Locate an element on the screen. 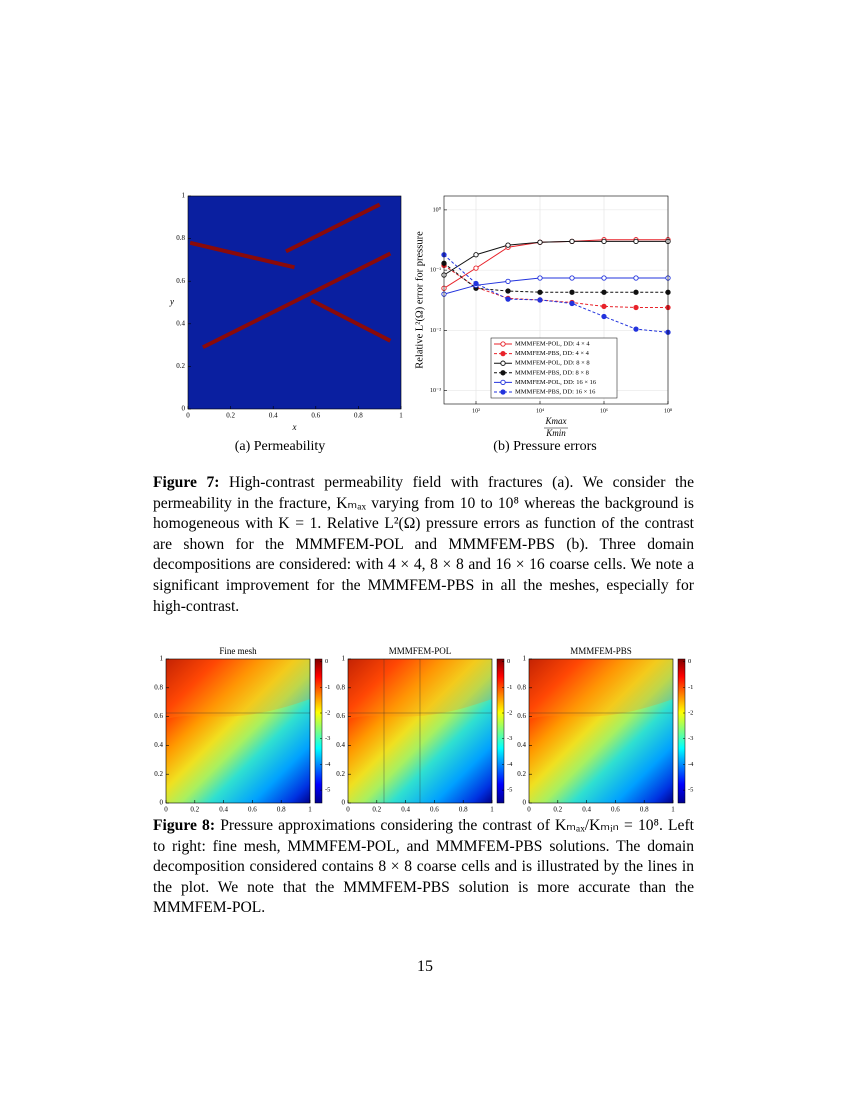 This screenshot has width=850, height=1100. panel-title: Fine mesh is located at coordinates (238, 651).